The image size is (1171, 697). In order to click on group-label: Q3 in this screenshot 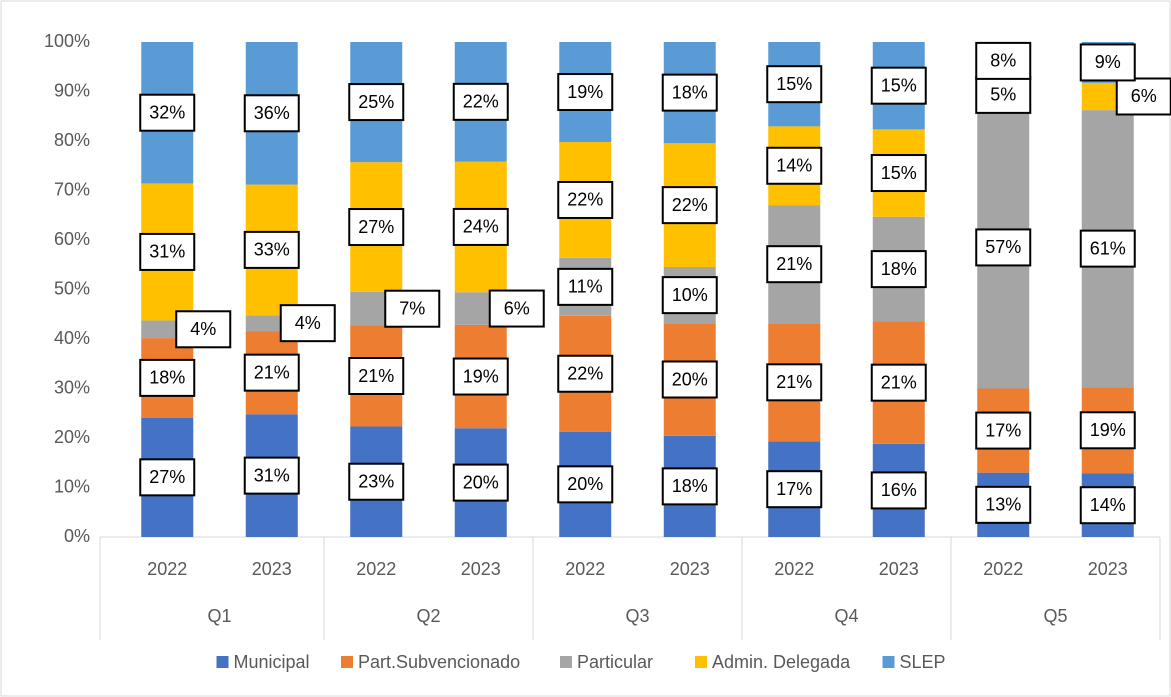, I will do `click(637, 616)`.